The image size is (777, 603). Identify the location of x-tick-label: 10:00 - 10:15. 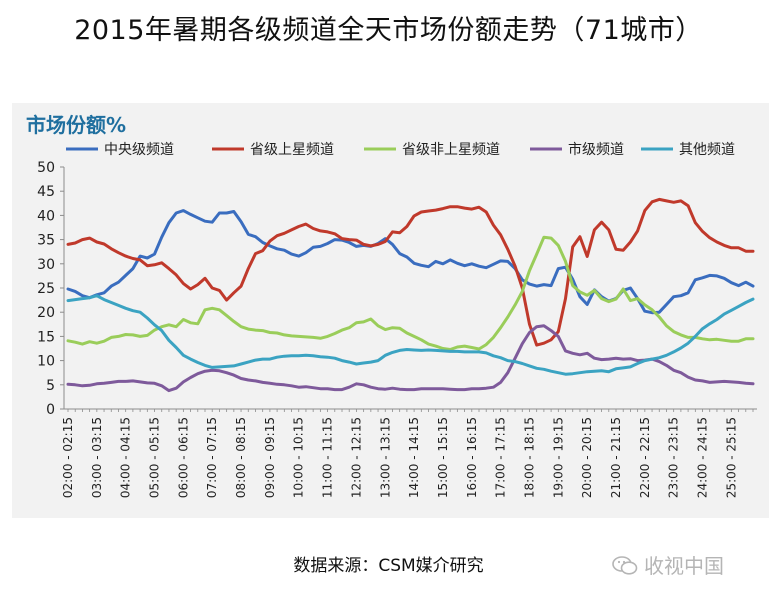
(299, 457).